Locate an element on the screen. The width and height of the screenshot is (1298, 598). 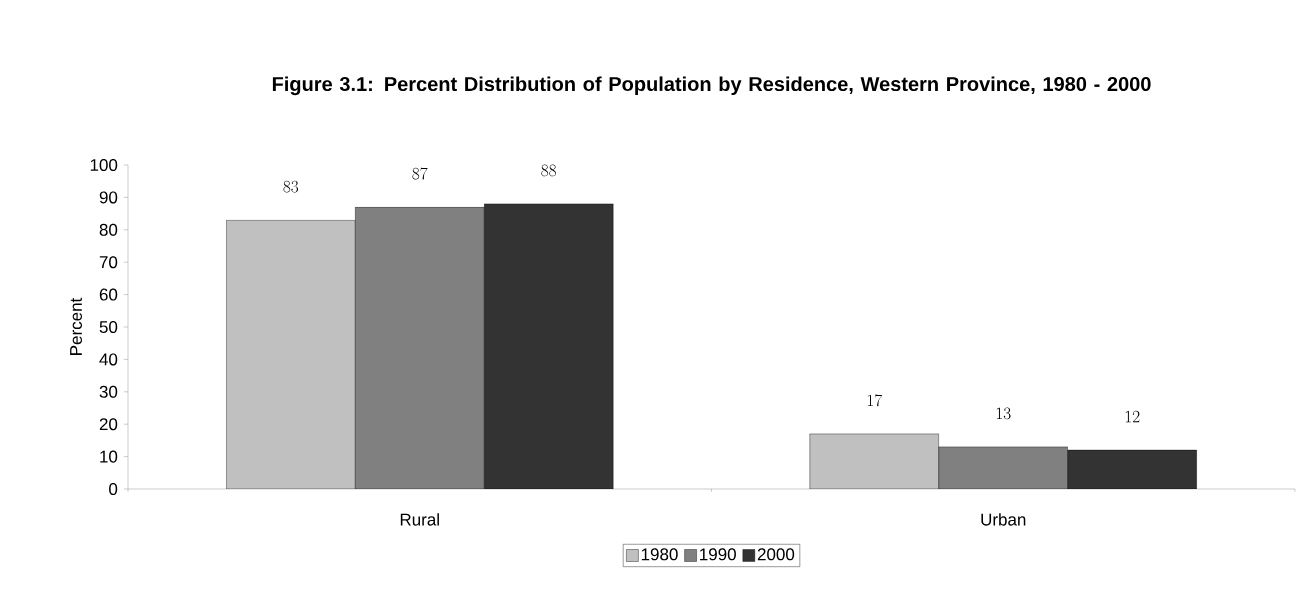
legend-label: 1990 is located at coordinates (718, 554).